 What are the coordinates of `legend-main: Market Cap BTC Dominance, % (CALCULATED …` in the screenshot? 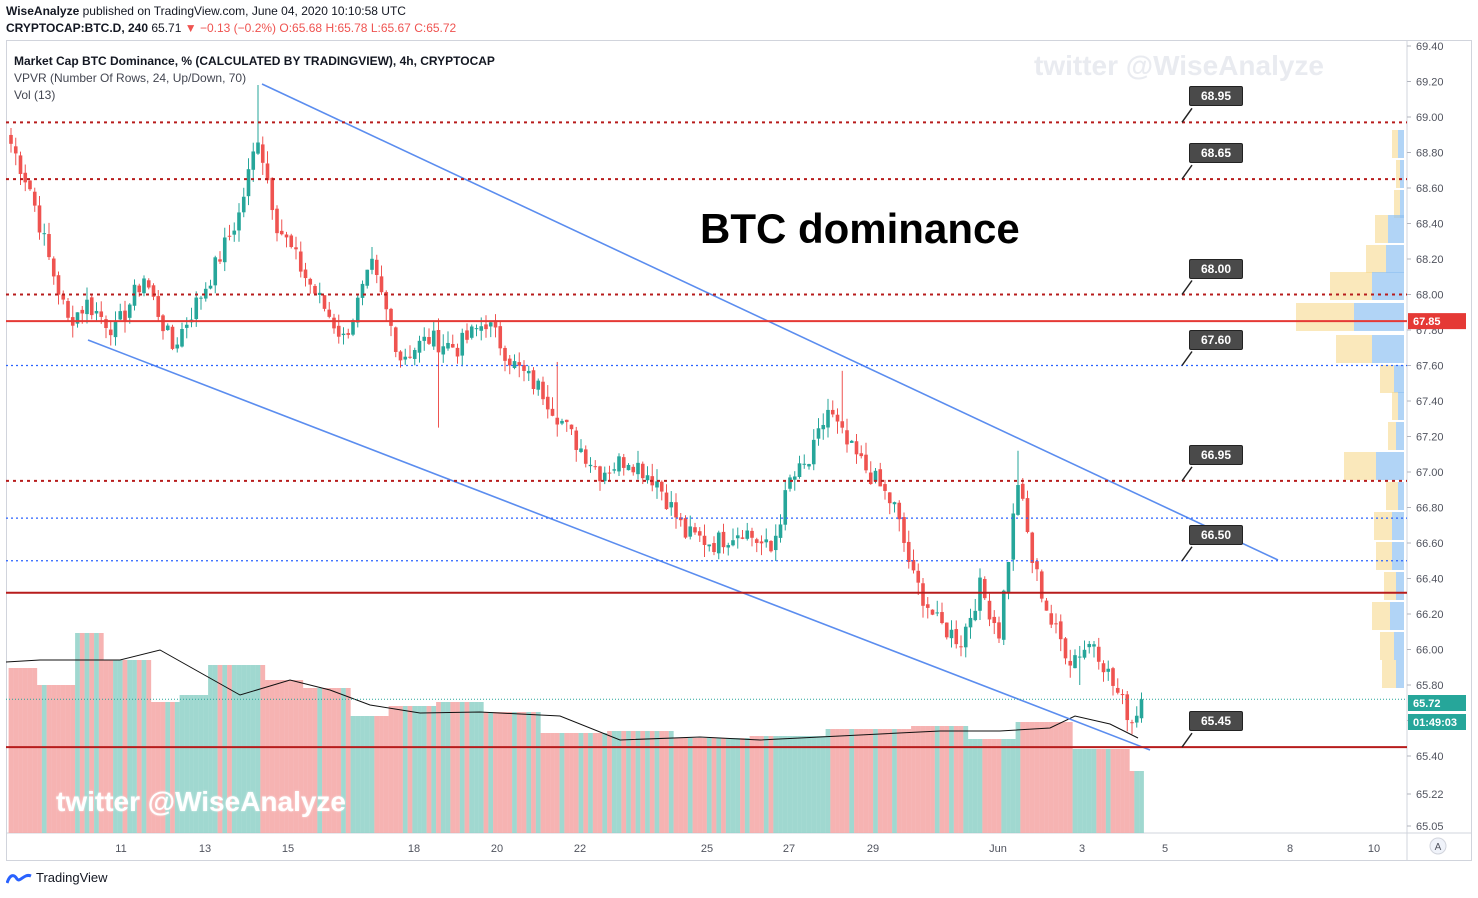 It's located at (254, 61).